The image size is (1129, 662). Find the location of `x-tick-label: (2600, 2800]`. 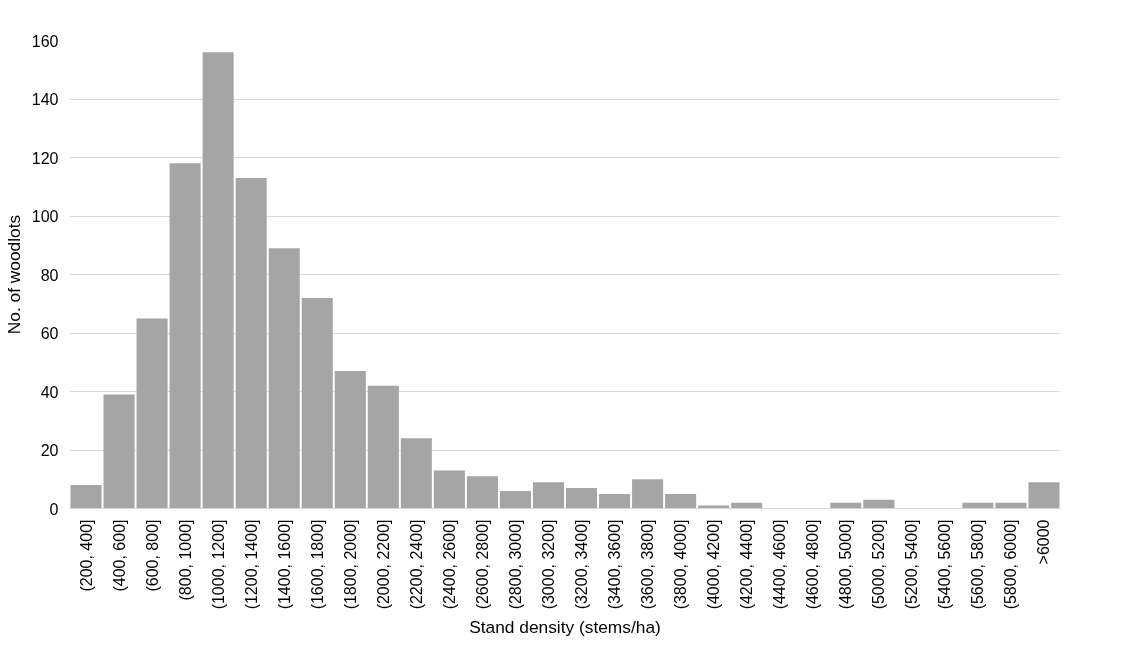

x-tick-label: (2600, 2800] is located at coordinates (482, 564).